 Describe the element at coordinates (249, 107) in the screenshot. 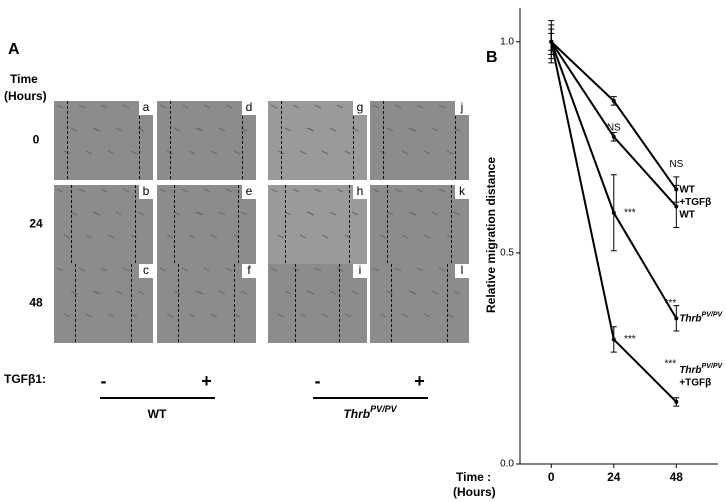

I see `panel-letter: d` at that location.